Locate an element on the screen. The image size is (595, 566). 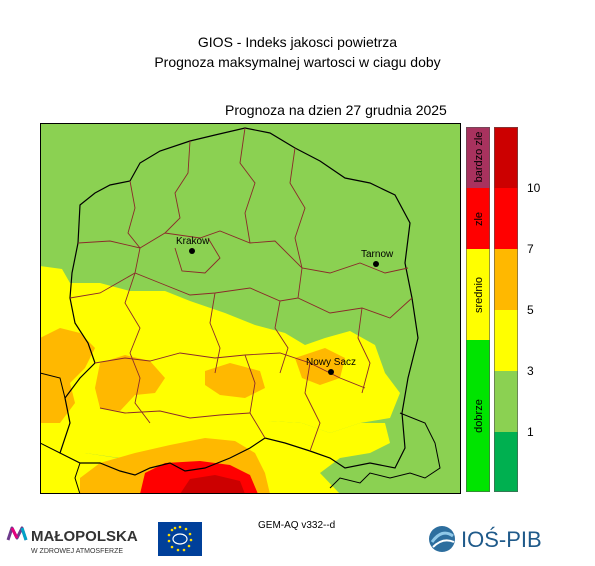
color-scale is located at coordinates (506, 309).